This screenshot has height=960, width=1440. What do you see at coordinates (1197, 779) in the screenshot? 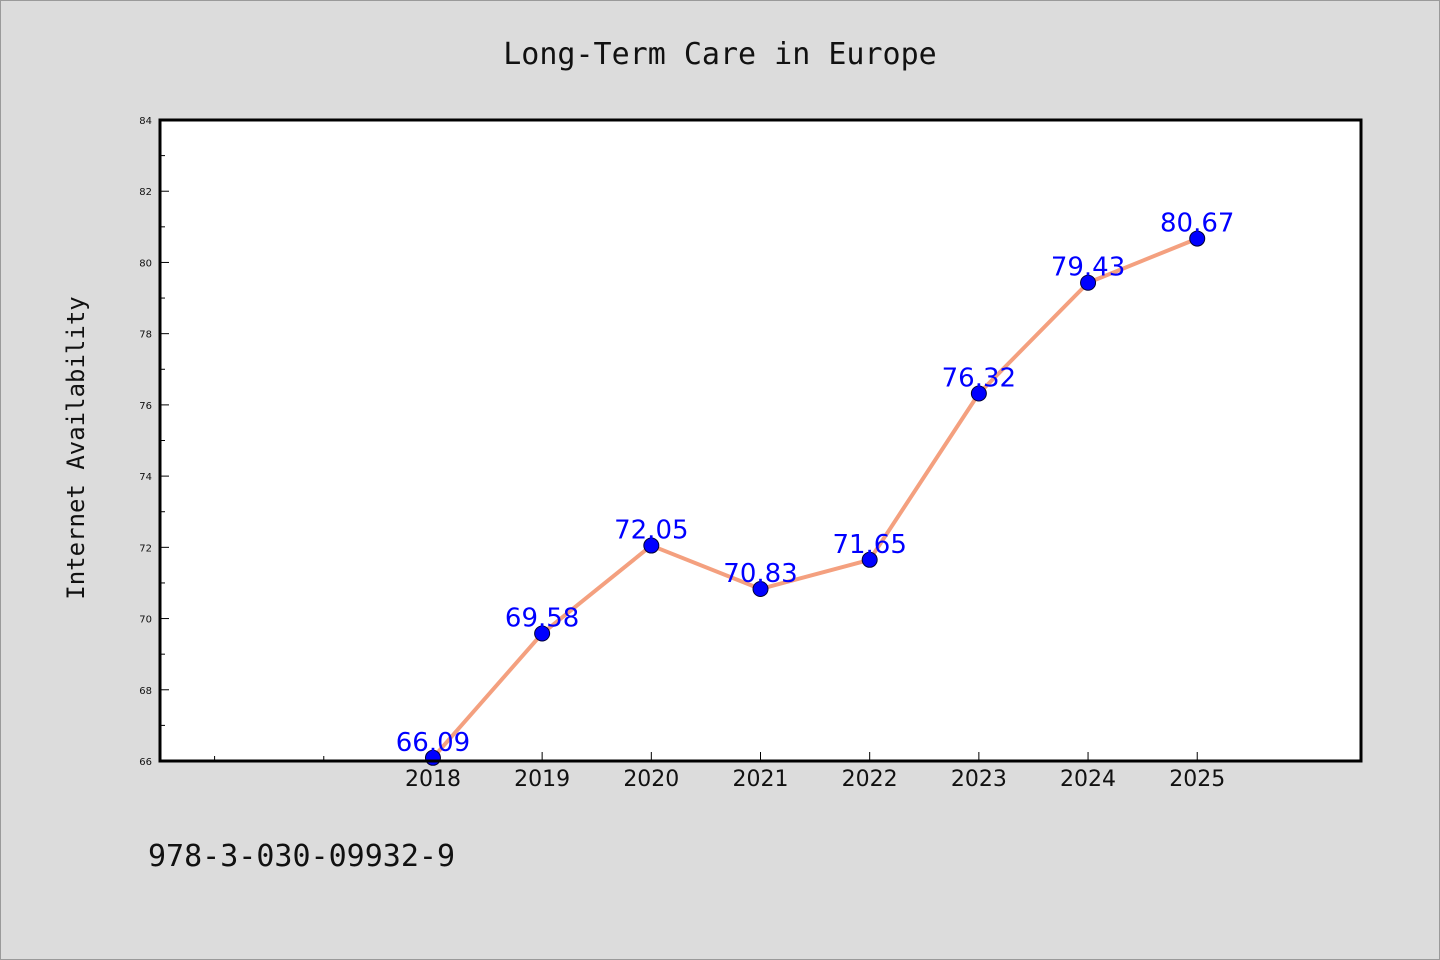
I see `x-tick-label: 2025` at bounding box center [1197, 779].